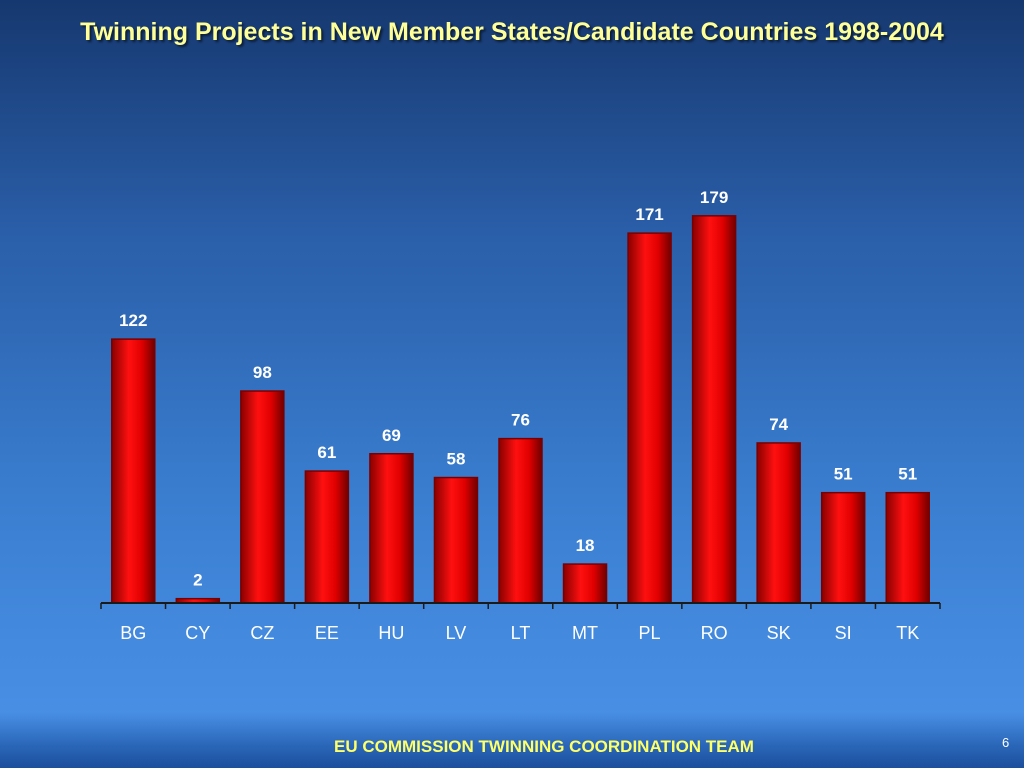 The width and height of the screenshot is (1024, 768). I want to click on value-label-si: 51, so click(843, 474).